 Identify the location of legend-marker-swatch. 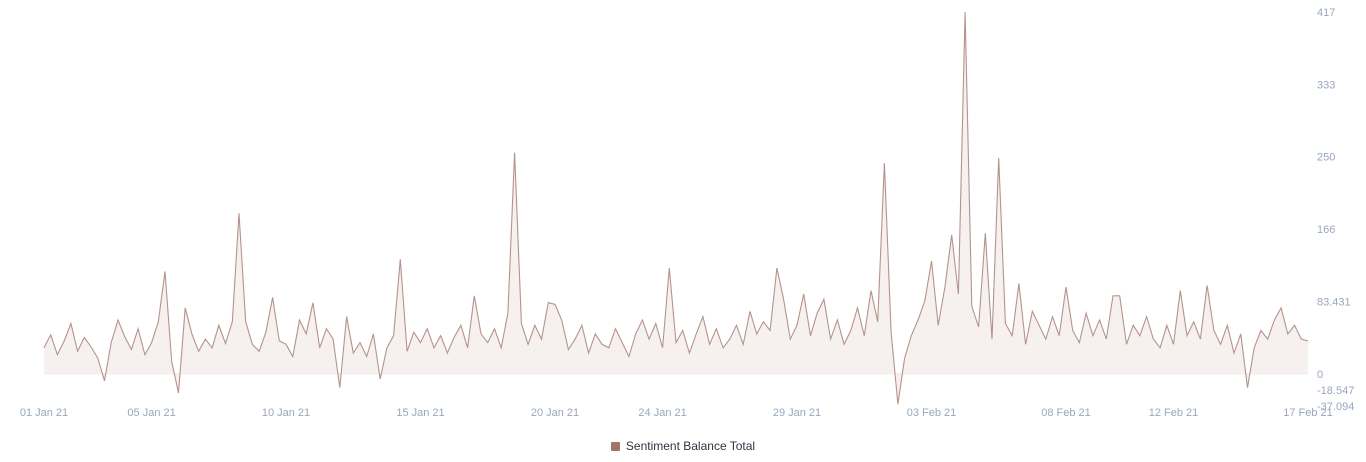
(615, 446).